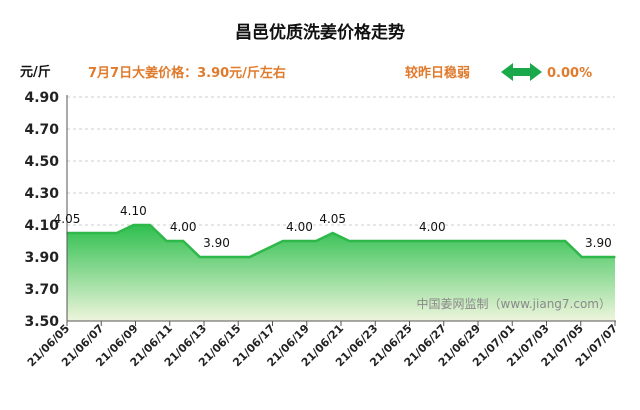 The image size is (640, 410). Describe the element at coordinates (133, 211) in the screenshot. I see `data-label: 4.10` at that location.